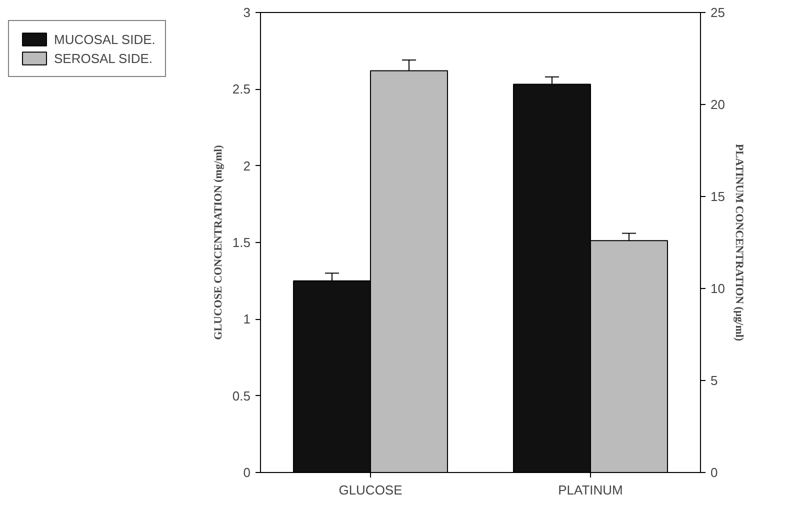  Describe the element at coordinates (714, 380) in the screenshot. I see `y2-tick-label: 5` at that location.